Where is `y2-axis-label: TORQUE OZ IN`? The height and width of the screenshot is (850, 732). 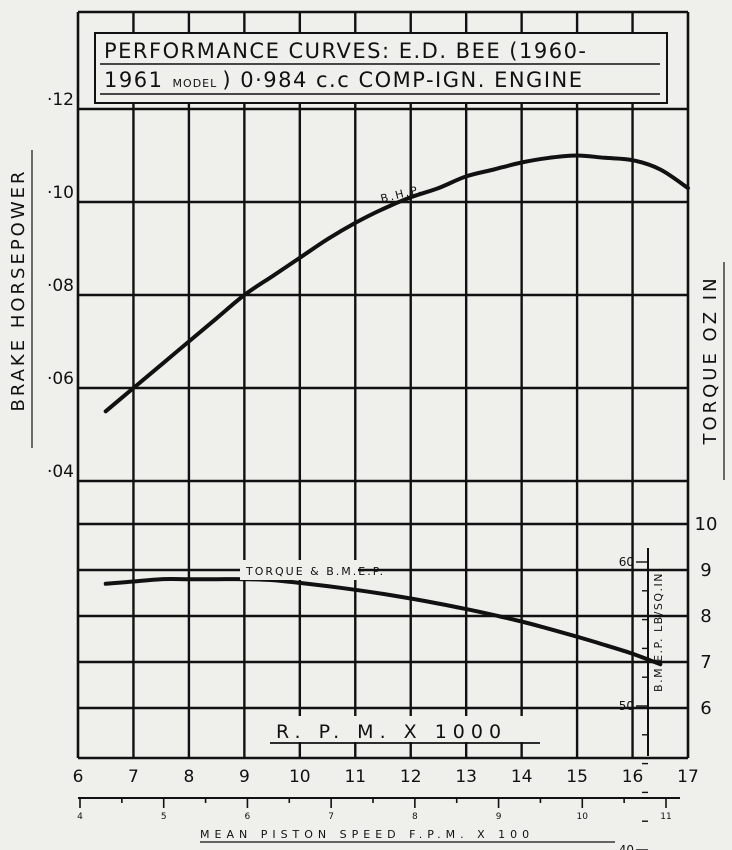 y2-axis-label: TORQUE OZ IN is located at coordinates (710, 360).